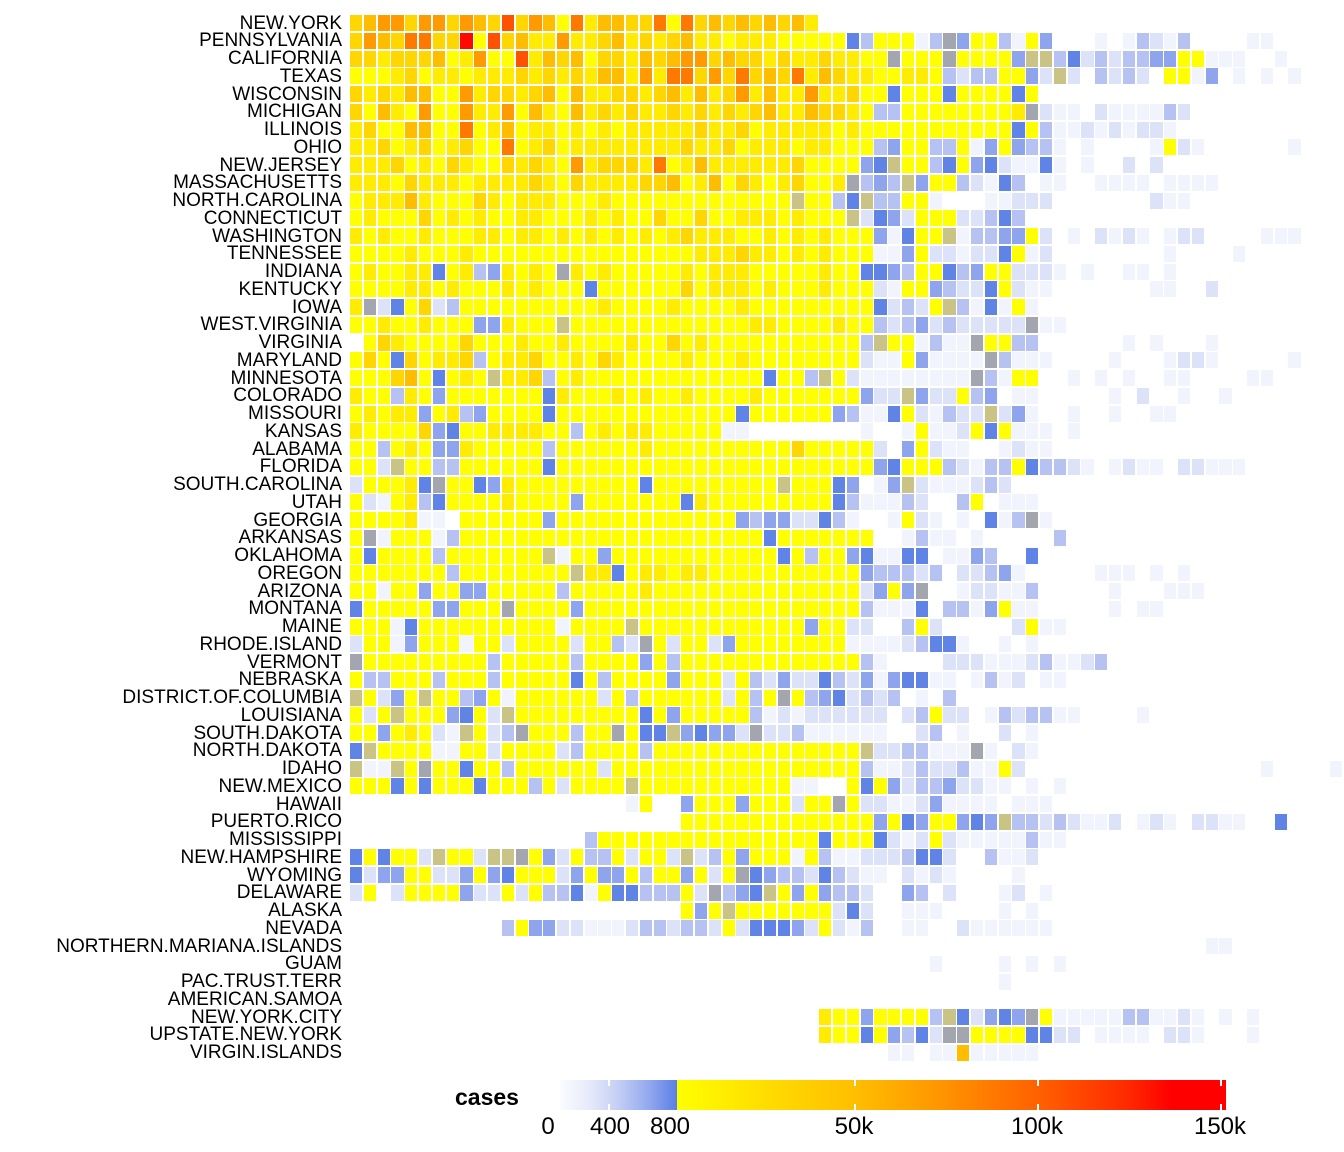 The height and width of the screenshot is (1152, 1344). I want to click on row-label: MAINE, so click(311, 626).